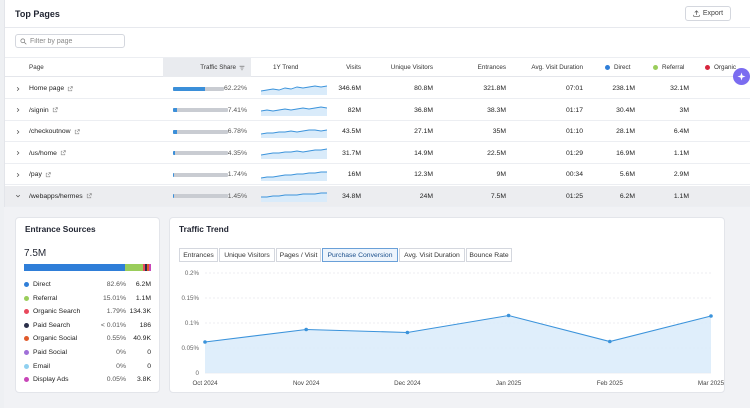 This screenshot has height=408, width=750. I want to click on y-tick-label: 0.05%, so click(190, 348).